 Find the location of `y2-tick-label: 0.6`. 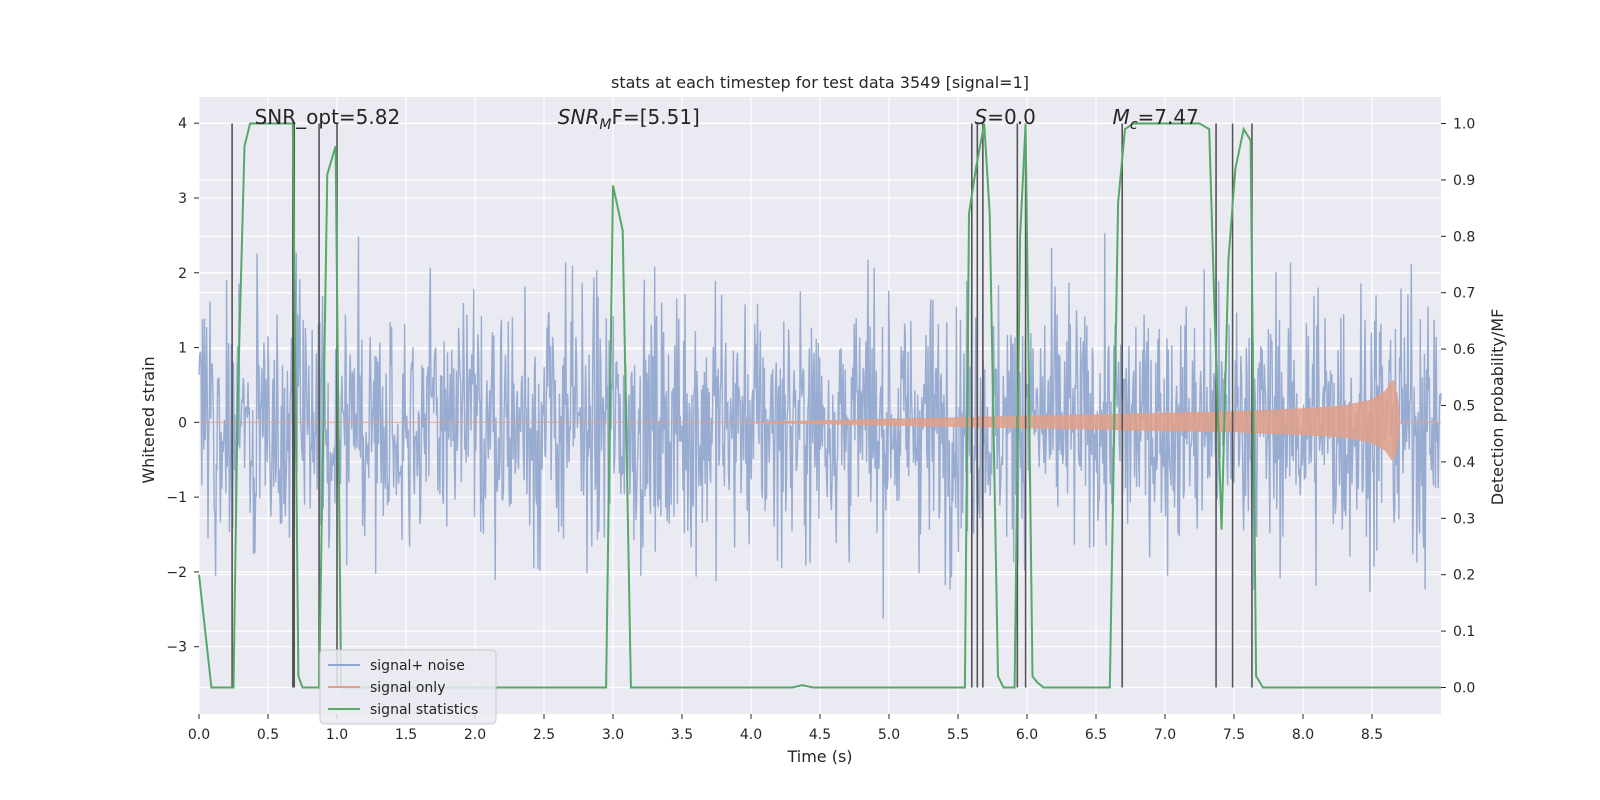

y2-tick-label: 0.6 is located at coordinates (1464, 350).